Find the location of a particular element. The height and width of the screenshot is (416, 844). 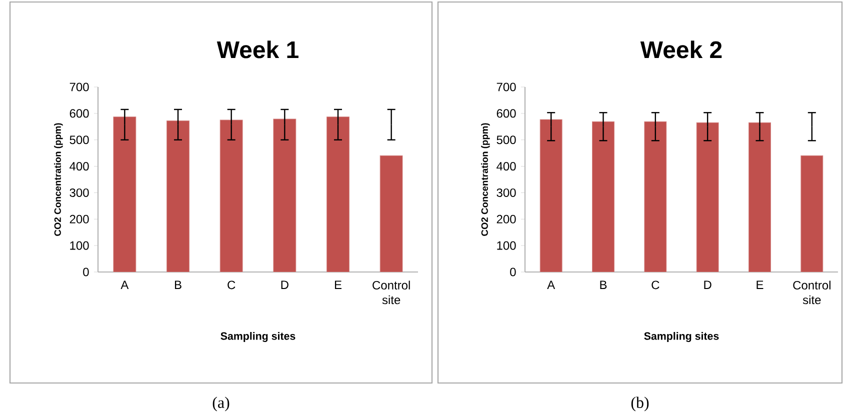

text: (a) is located at coordinates (221, 404).